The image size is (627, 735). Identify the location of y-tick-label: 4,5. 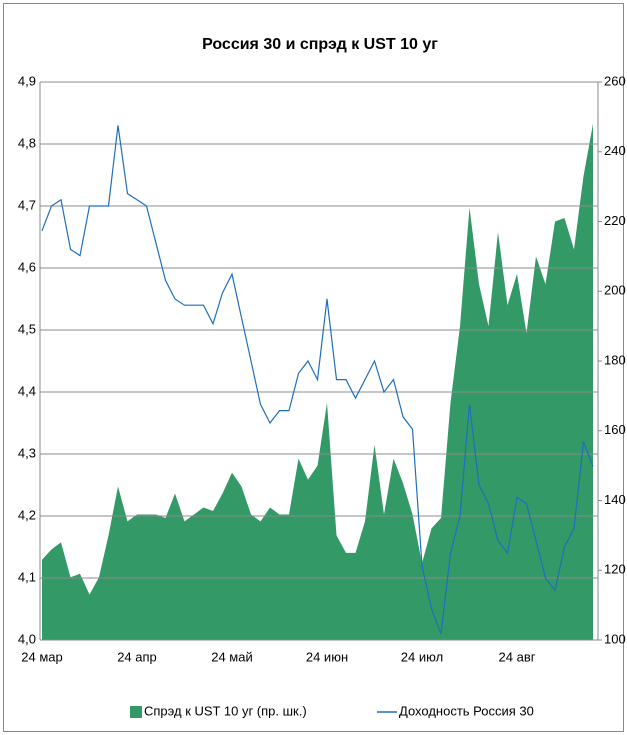
(27, 328).